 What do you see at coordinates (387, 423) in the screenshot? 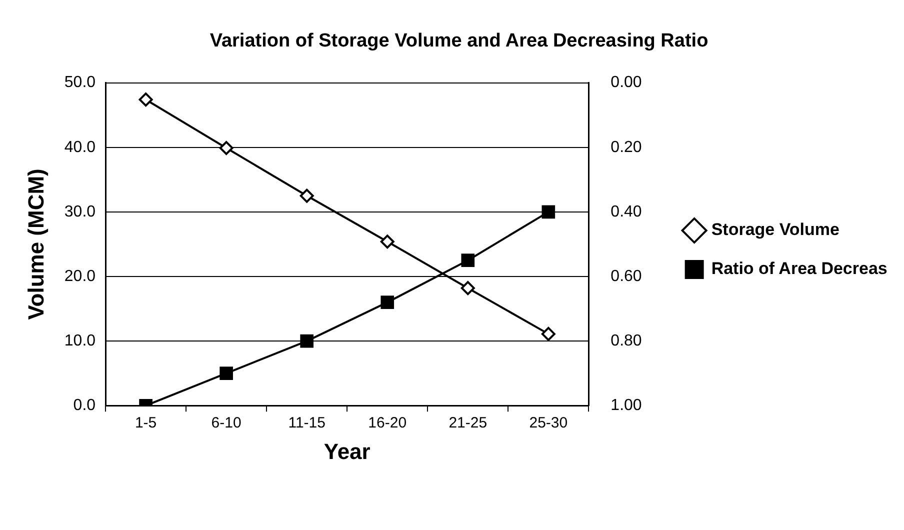
I see `x-tick-label: 16-20` at bounding box center [387, 423].